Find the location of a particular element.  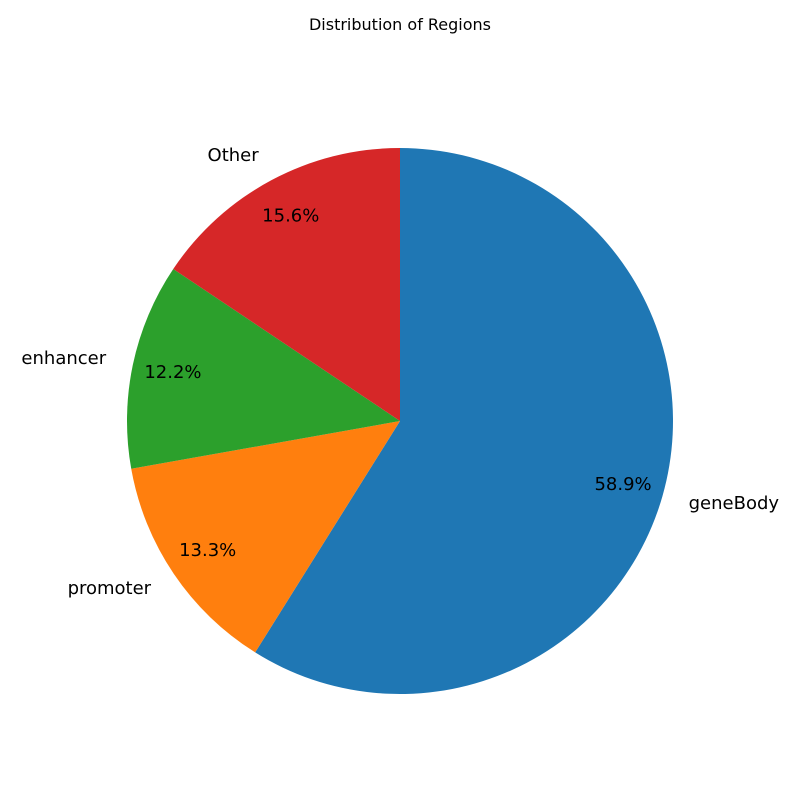

slice-label-genebody: geneBody is located at coordinates (734, 503).